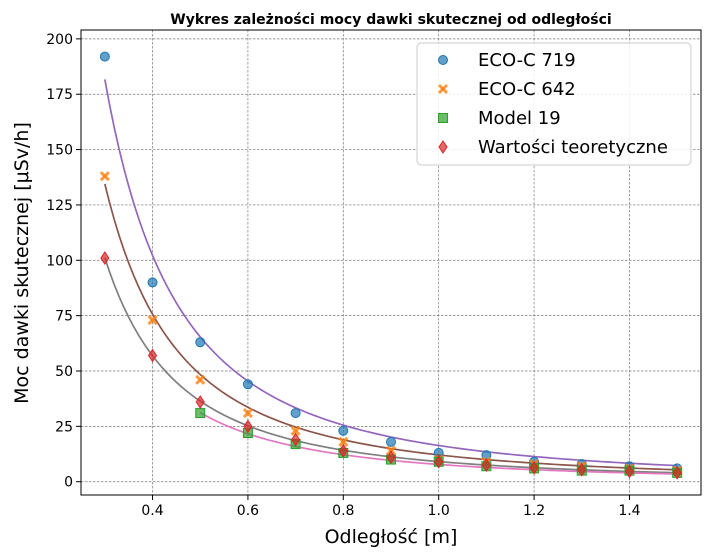  What do you see at coordinates (391, 507) in the screenshot?
I see `x-ticks: 0.4 0.6 0.8 1.0 1.2 1.4` at bounding box center [391, 507].